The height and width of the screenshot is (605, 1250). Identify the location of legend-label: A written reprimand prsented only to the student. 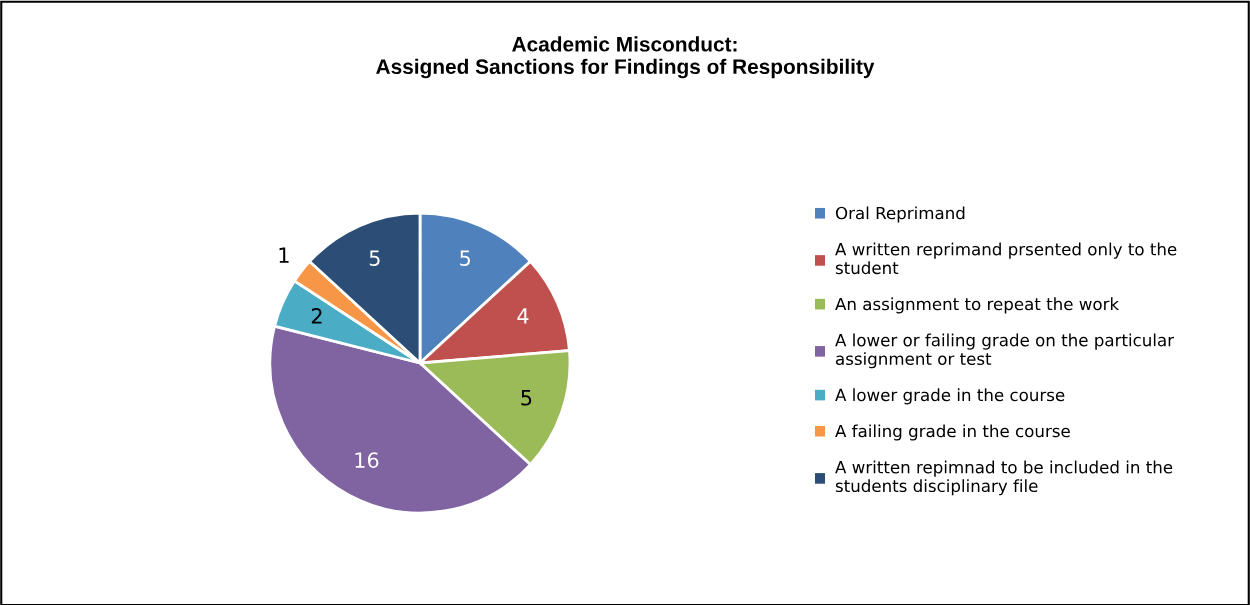
(1006, 258).